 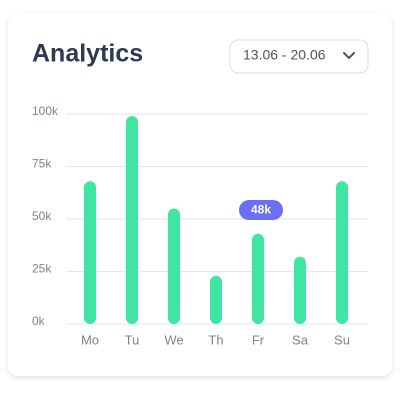 I want to click on dropdown-text: 13.06 - 20.06, so click(x=284, y=55).